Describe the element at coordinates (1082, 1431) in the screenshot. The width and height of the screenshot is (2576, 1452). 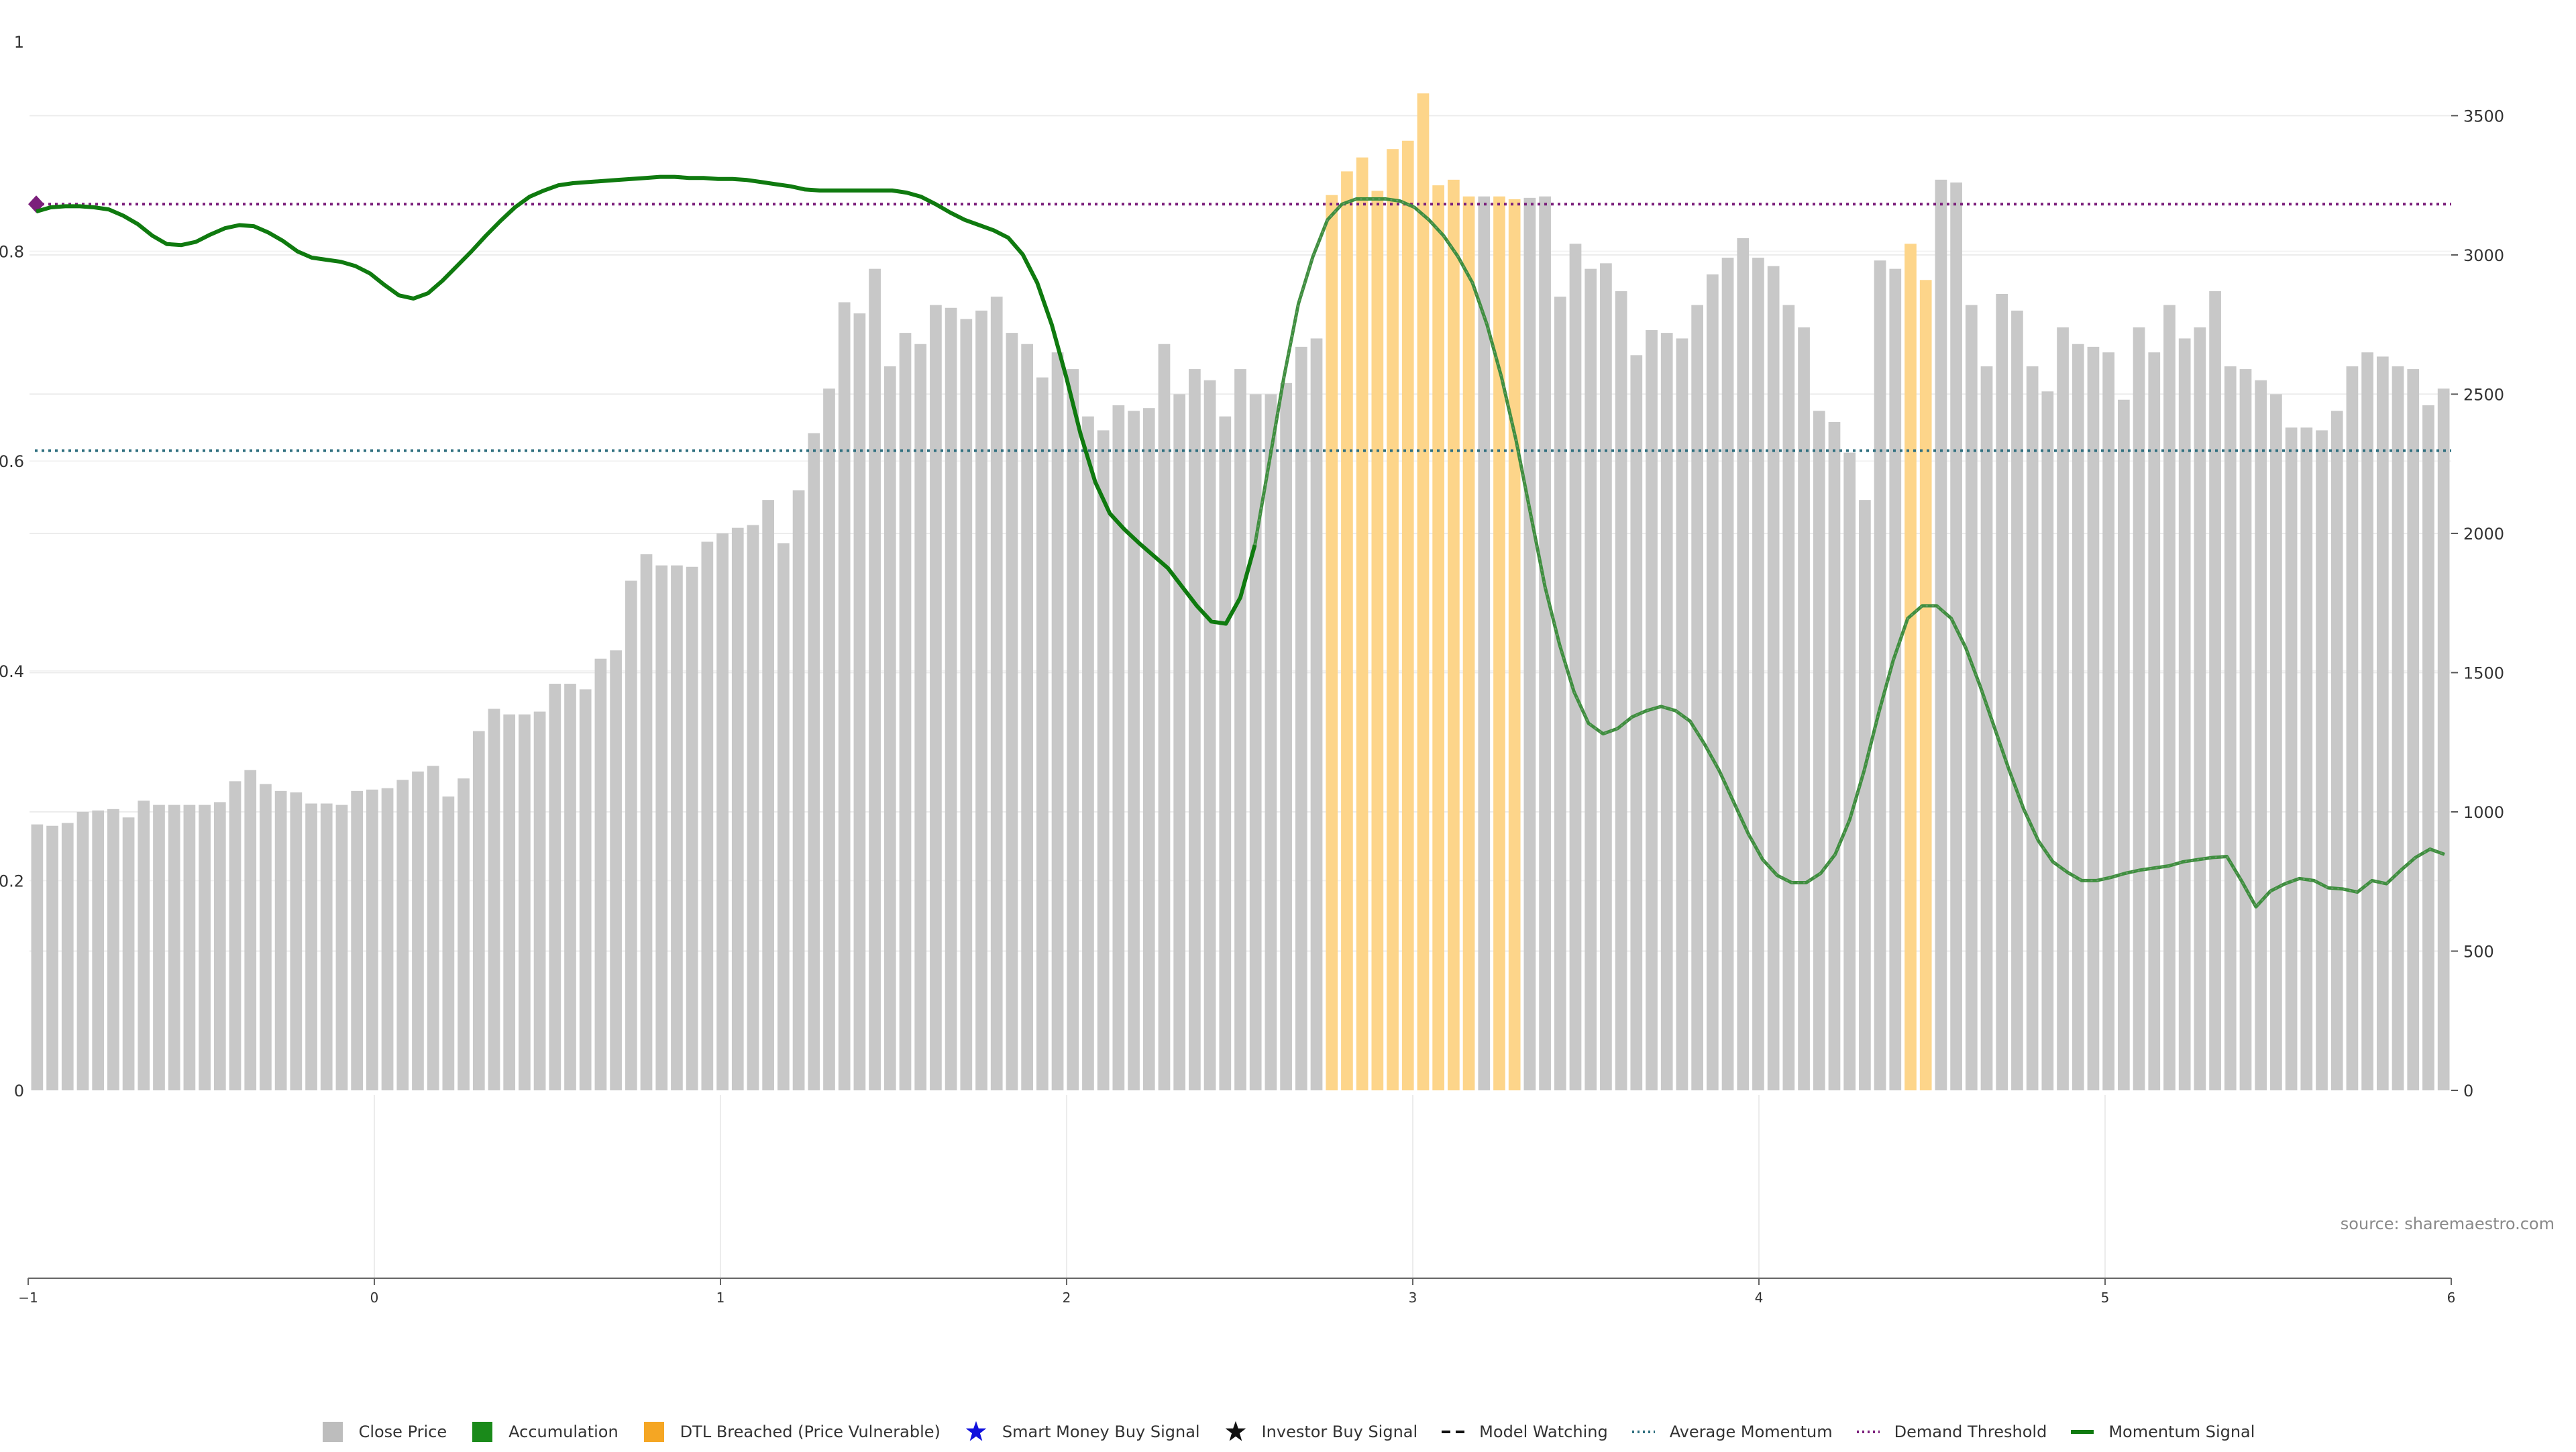
I see `legend-smart-money: Smart Money Buy Signal` at that location.